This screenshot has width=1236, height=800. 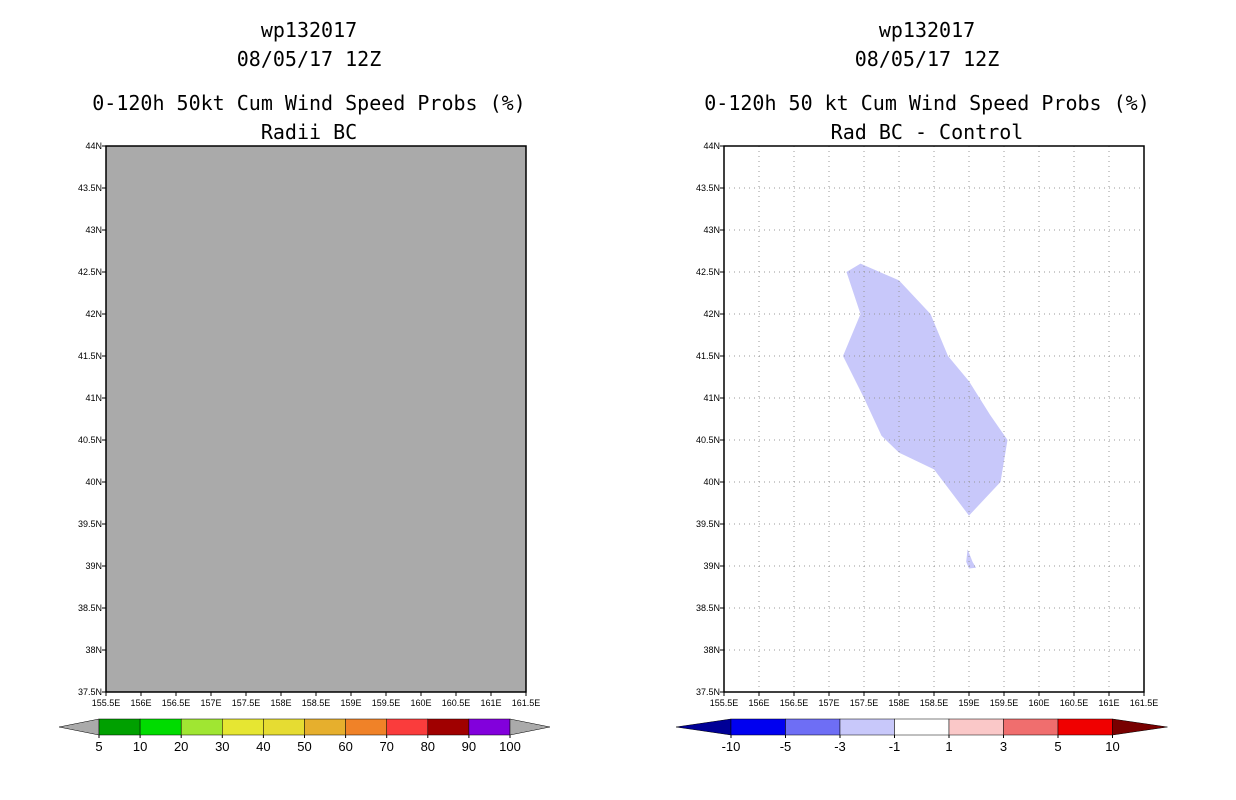 I want to click on colorbar-label: 60, so click(x=345, y=746).